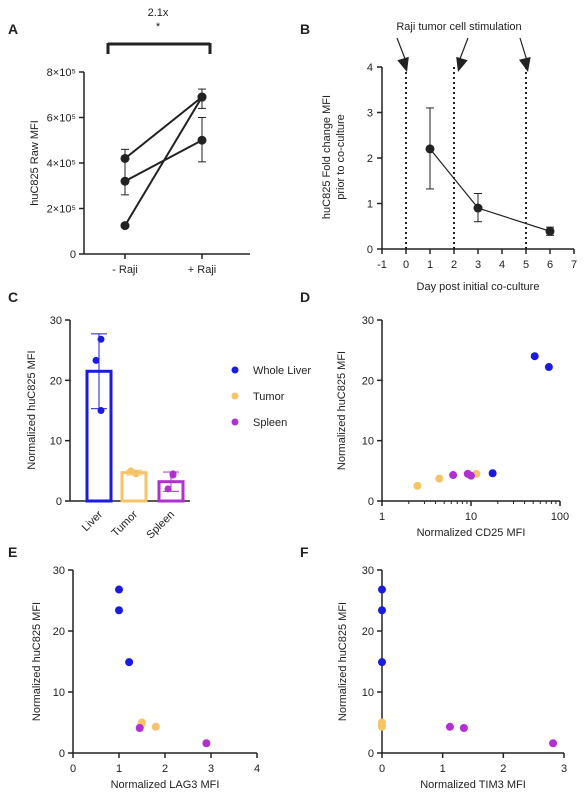  I want to click on panel-f-y-axis-label: Normalized huC825 MFI, so click(343, 661).